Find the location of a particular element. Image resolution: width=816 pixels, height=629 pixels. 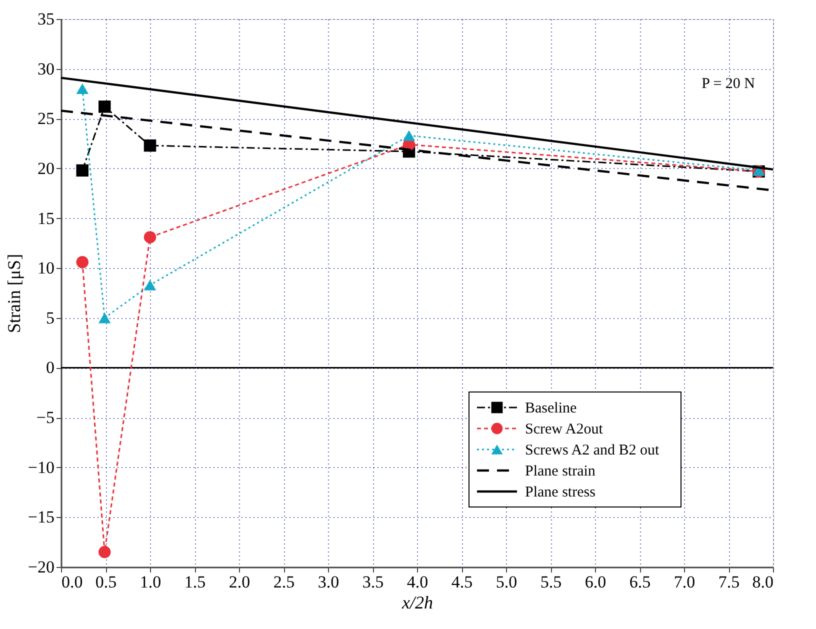

x-tick-label: 7.0 is located at coordinates (685, 582).